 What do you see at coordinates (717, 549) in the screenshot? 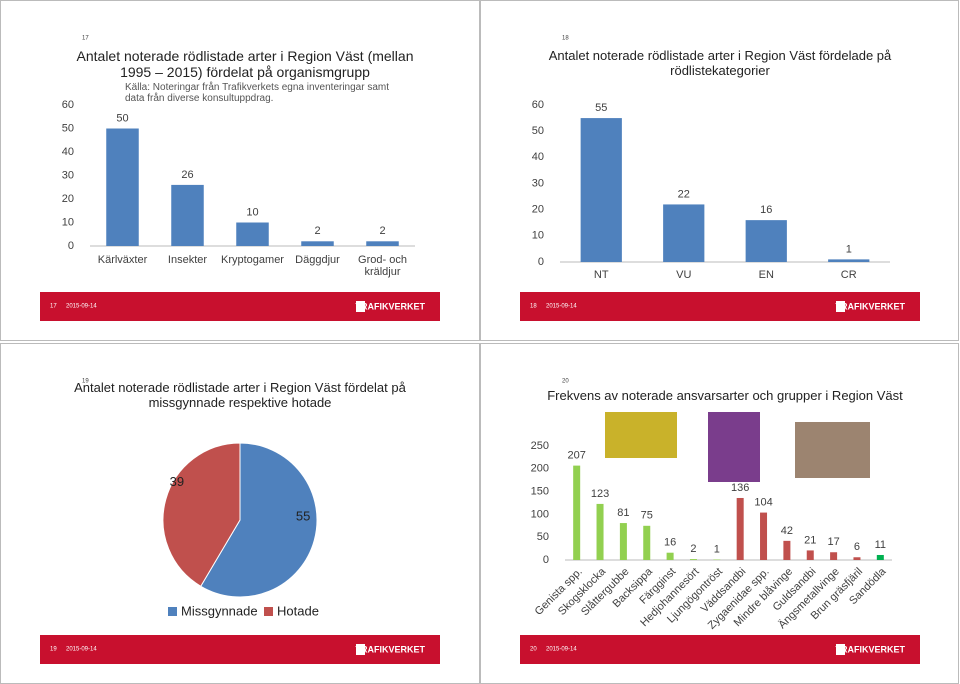
I see `data-label: 1` at bounding box center [717, 549].